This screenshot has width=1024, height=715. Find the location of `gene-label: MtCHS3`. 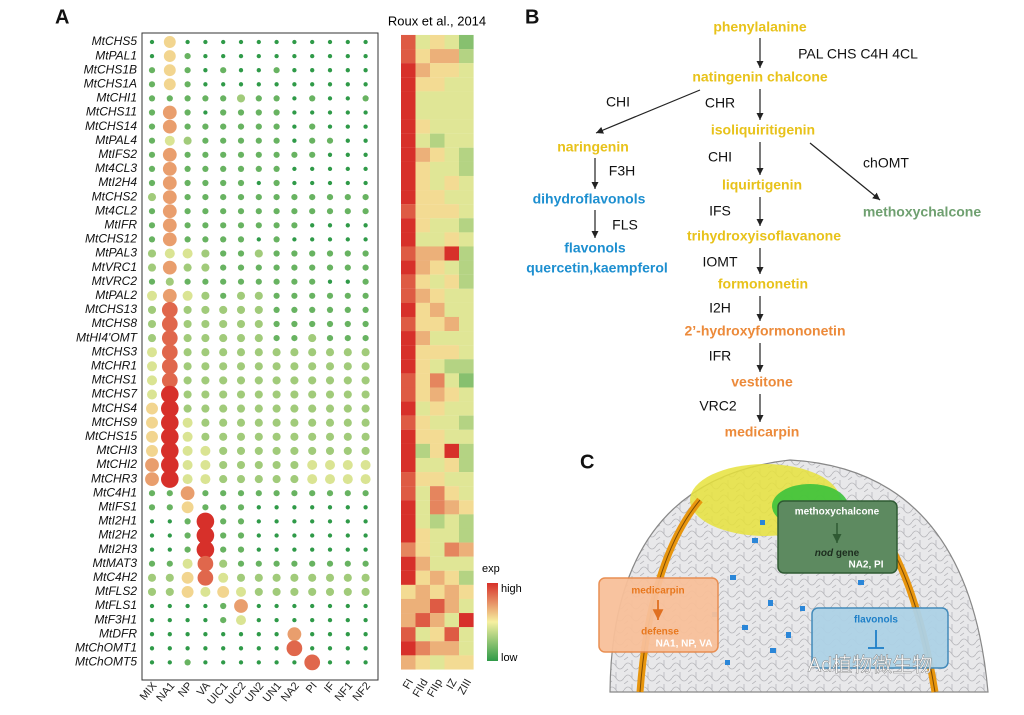

gene-label: MtCHS3 is located at coordinates (115, 351).